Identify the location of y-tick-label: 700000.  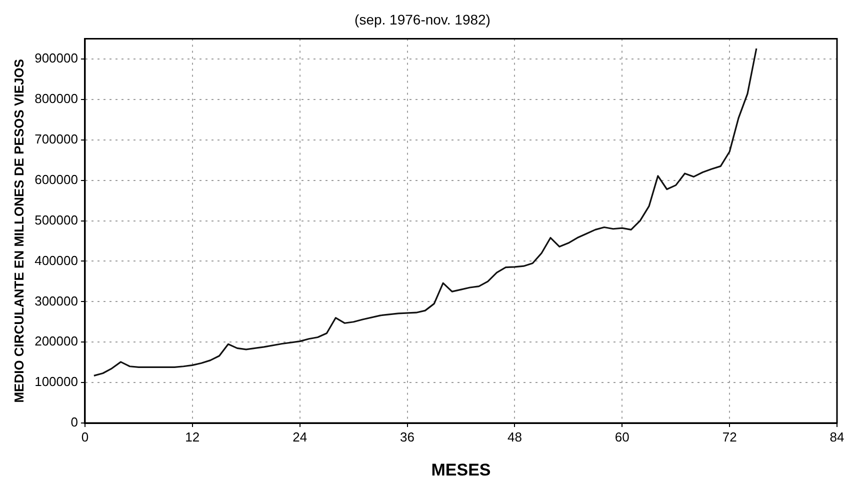
(56, 138).